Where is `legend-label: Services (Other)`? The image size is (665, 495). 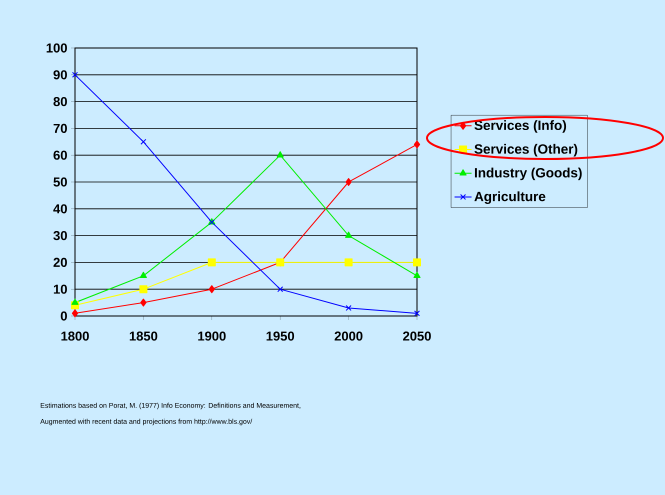 legend-label: Services (Other) is located at coordinates (526, 150).